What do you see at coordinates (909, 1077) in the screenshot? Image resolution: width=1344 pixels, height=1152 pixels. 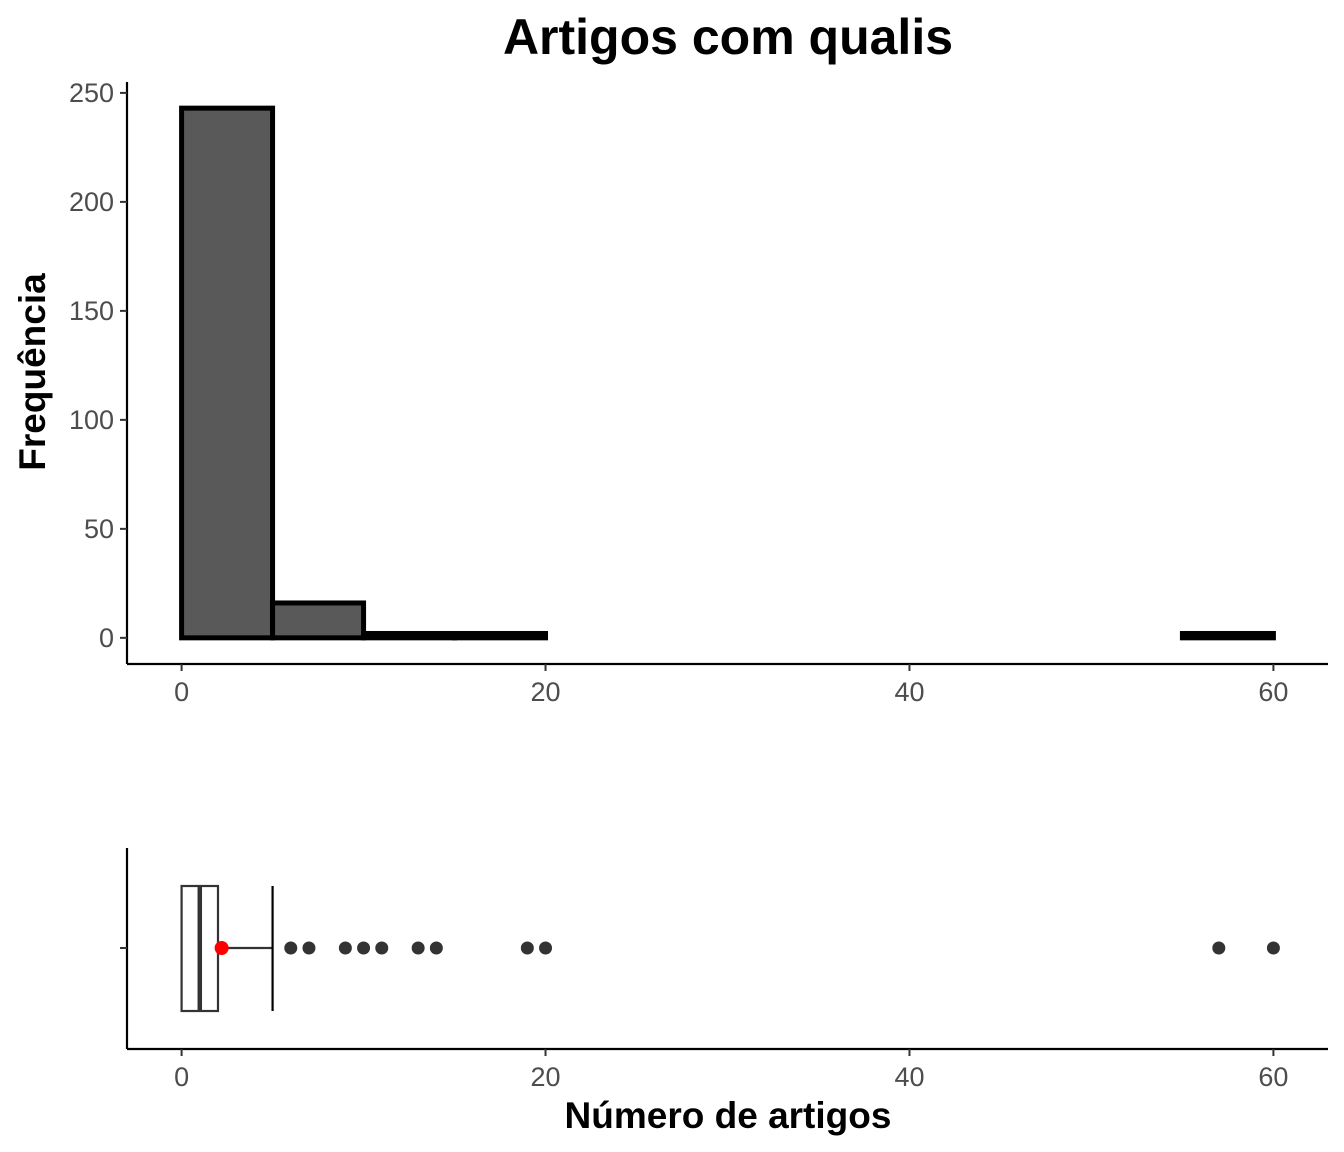 I see `boxplot-x-tick-label: 40` at bounding box center [909, 1077].